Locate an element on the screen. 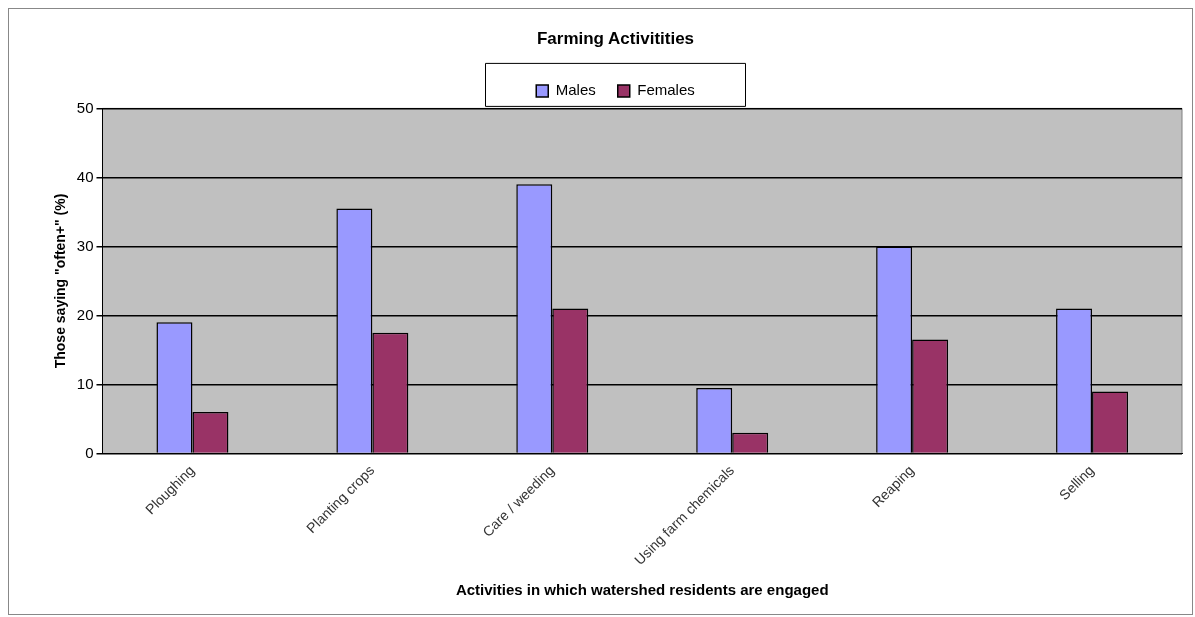  legend-label: Females is located at coordinates (666, 90).